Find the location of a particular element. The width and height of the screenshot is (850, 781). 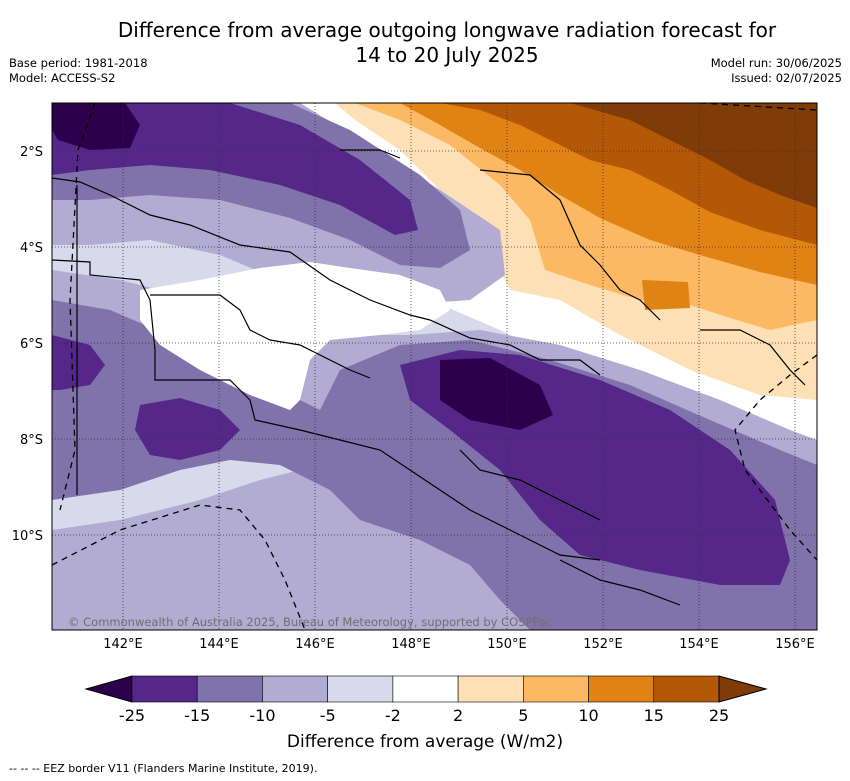

lon-label: 146°E is located at coordinates (315, 644).